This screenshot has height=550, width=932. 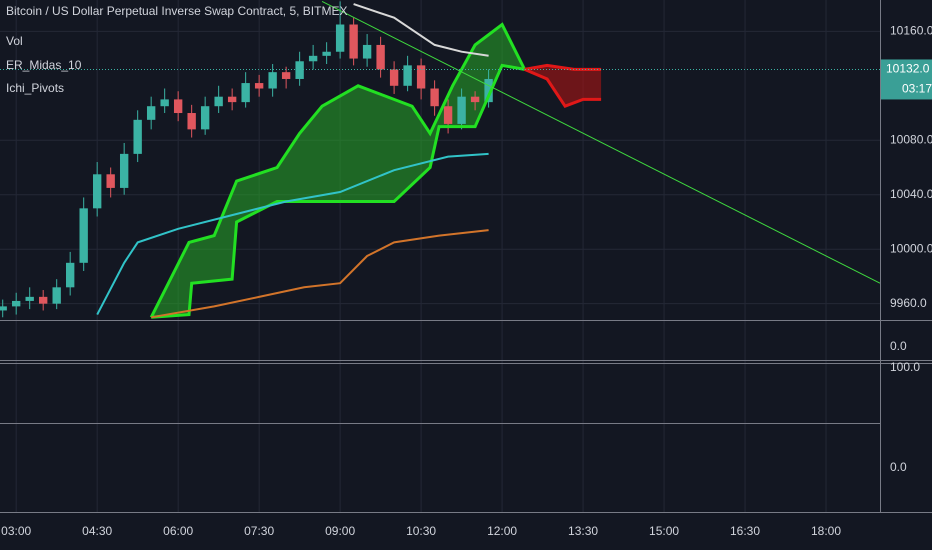 What do you see at coordinates (178, 531) in the screenshot?
I see `x-tick-label: 06:00` at bounding box center [178, 531].